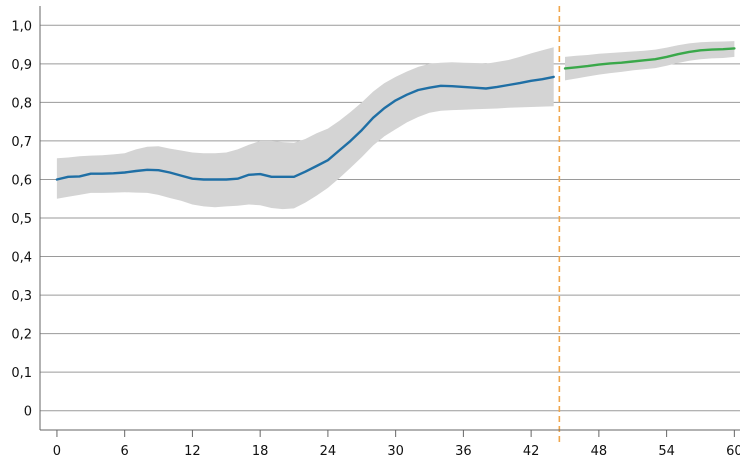 The height and width of the screenshot is (466, 740). What do you see at coordinates (21, 142) in the screenshot?
I see `y-tick-label: 0,7` at bounding box center [21, 142].